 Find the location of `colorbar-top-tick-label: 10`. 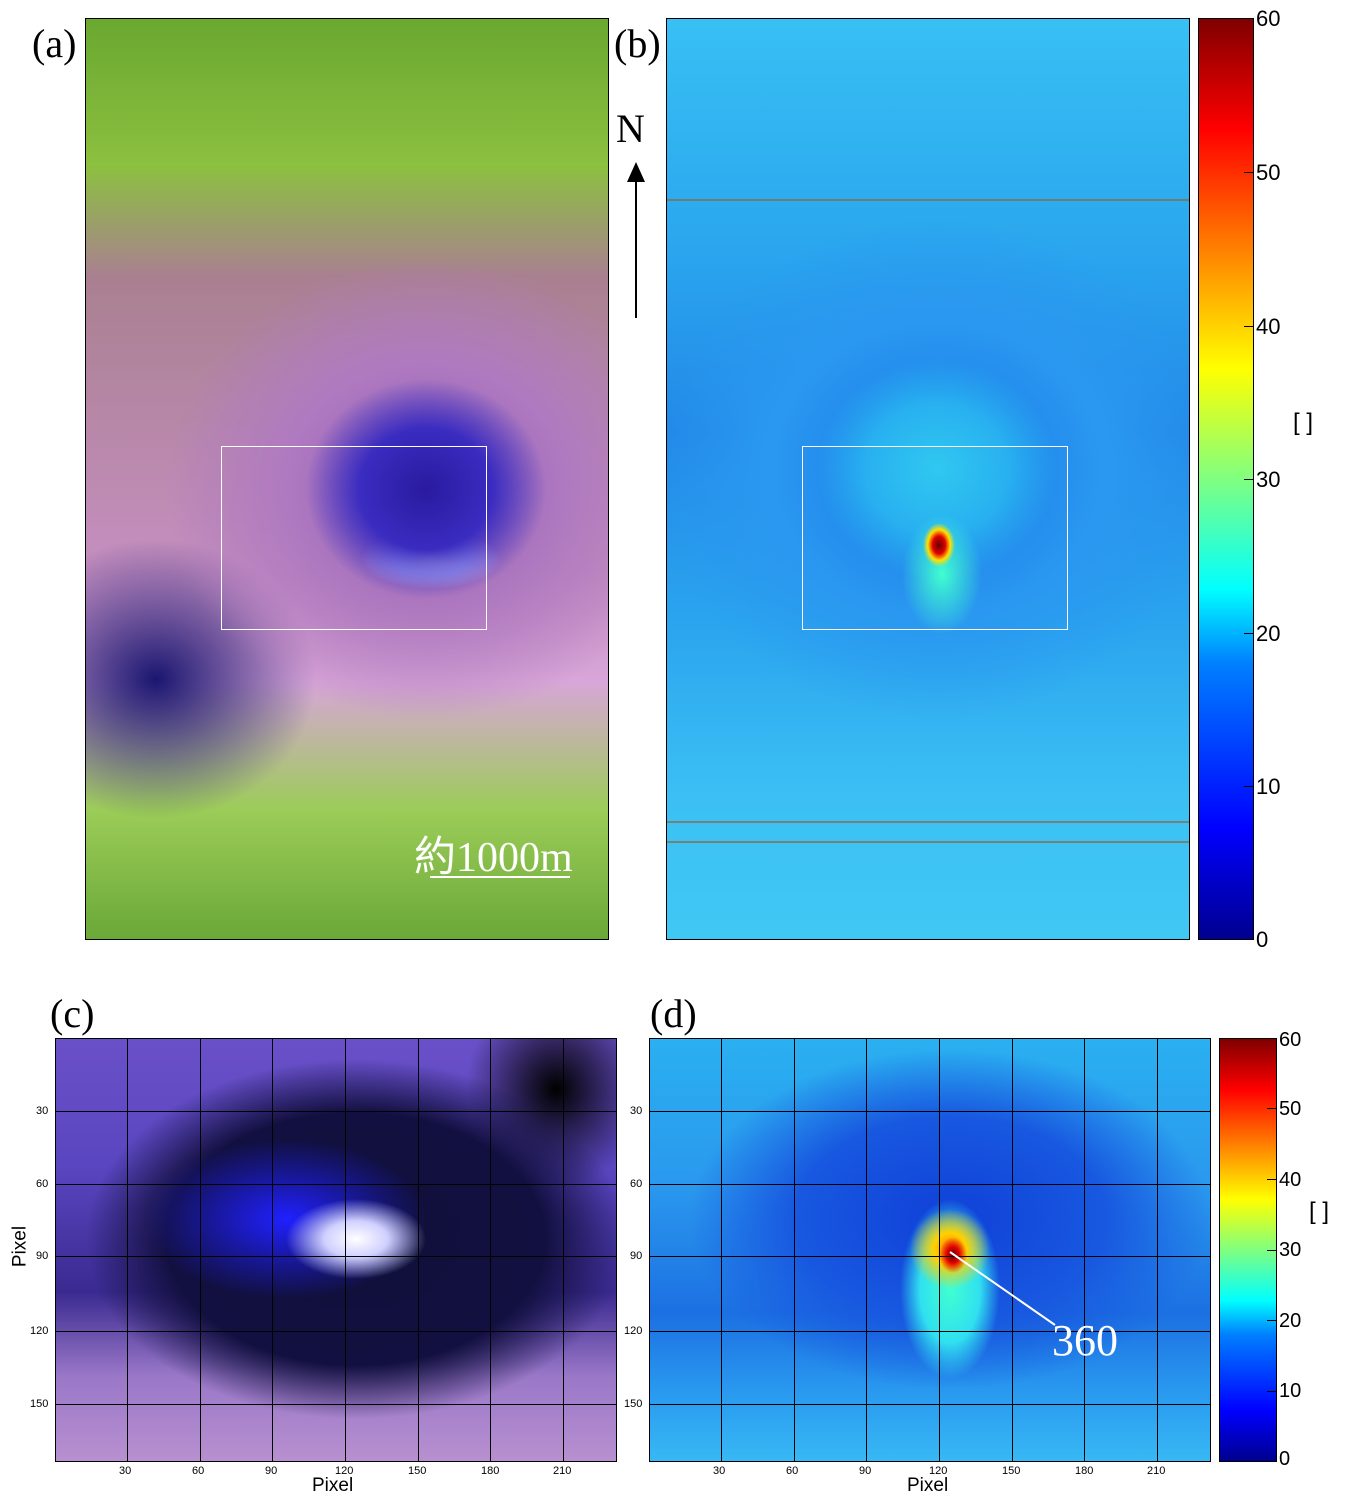

colorbar-top-tick-label: 10 is located at coordinates (1268, 786).